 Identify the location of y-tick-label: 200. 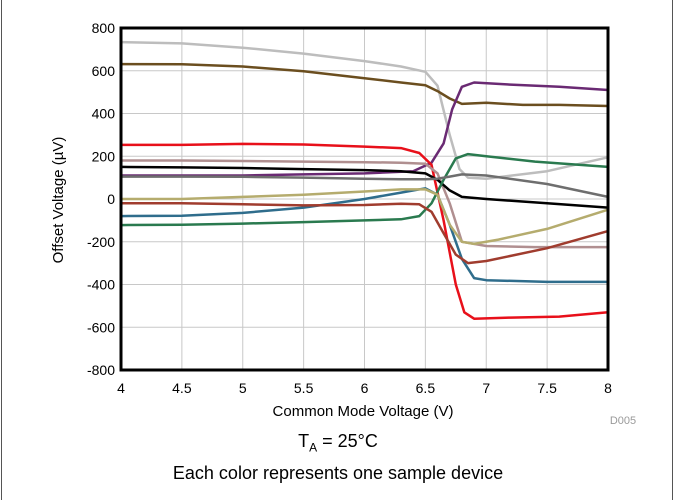
(104, 156).